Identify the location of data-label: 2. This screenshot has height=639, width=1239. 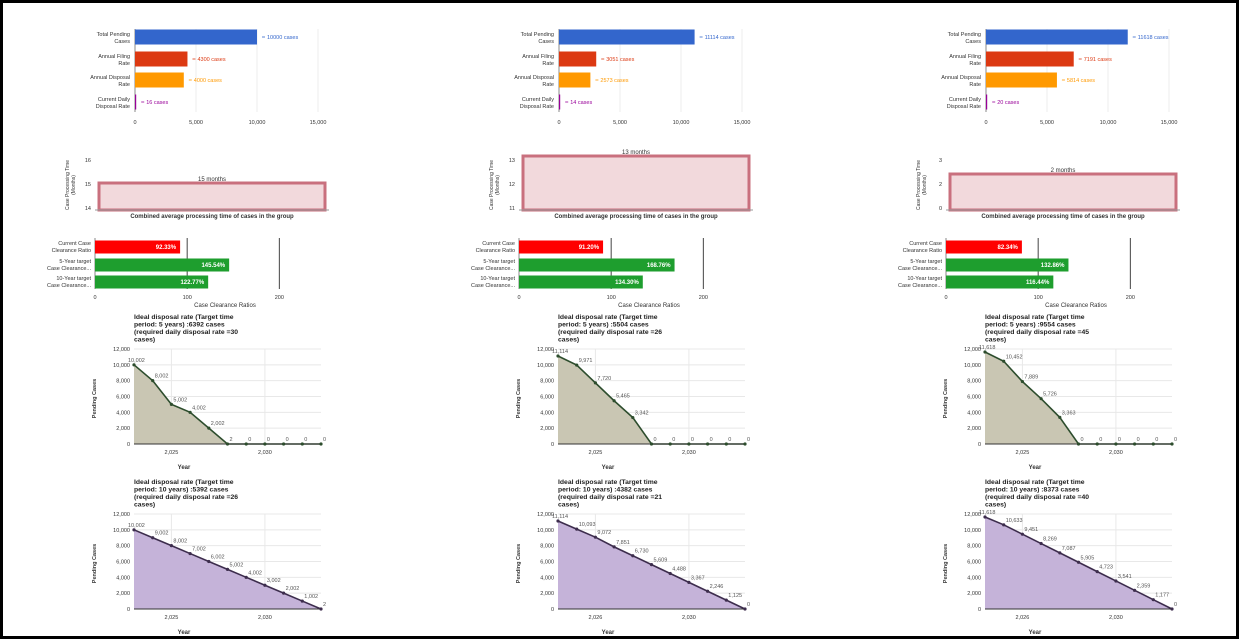
(324, 605).